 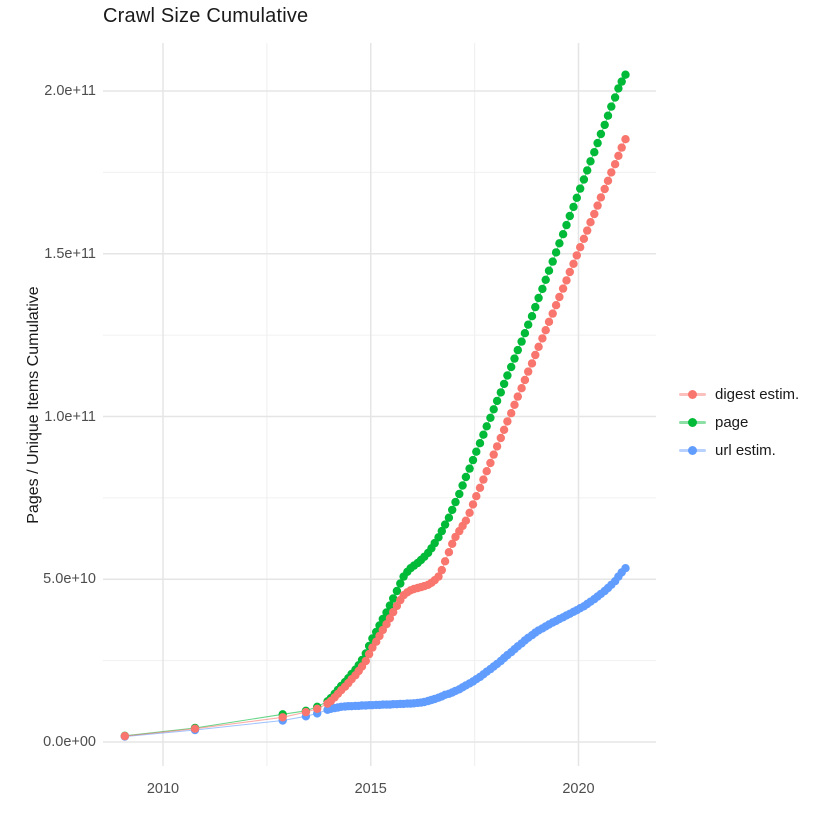 I want to click on y-axis-title: Pages / Unique Items Cumulative, so click(x=33, y=405).